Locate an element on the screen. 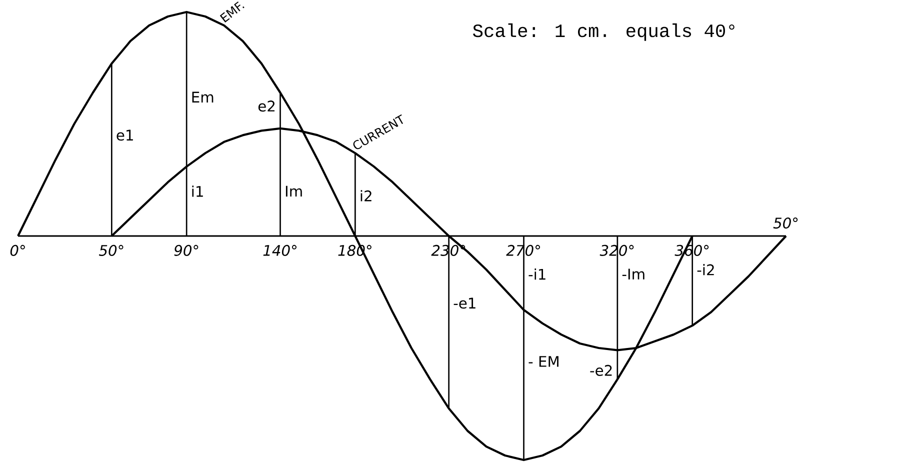  annotation: - EM is located at coordinates (543, 361).